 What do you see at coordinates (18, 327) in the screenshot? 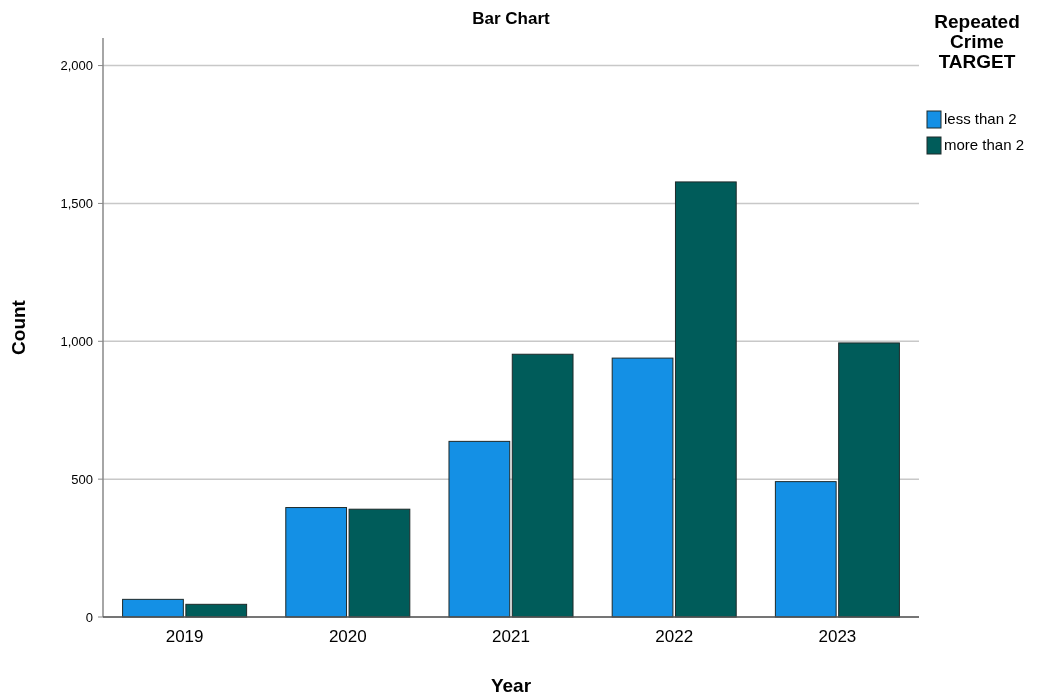
I see `y-axis-title: Count` at bounding box center [18, 327].